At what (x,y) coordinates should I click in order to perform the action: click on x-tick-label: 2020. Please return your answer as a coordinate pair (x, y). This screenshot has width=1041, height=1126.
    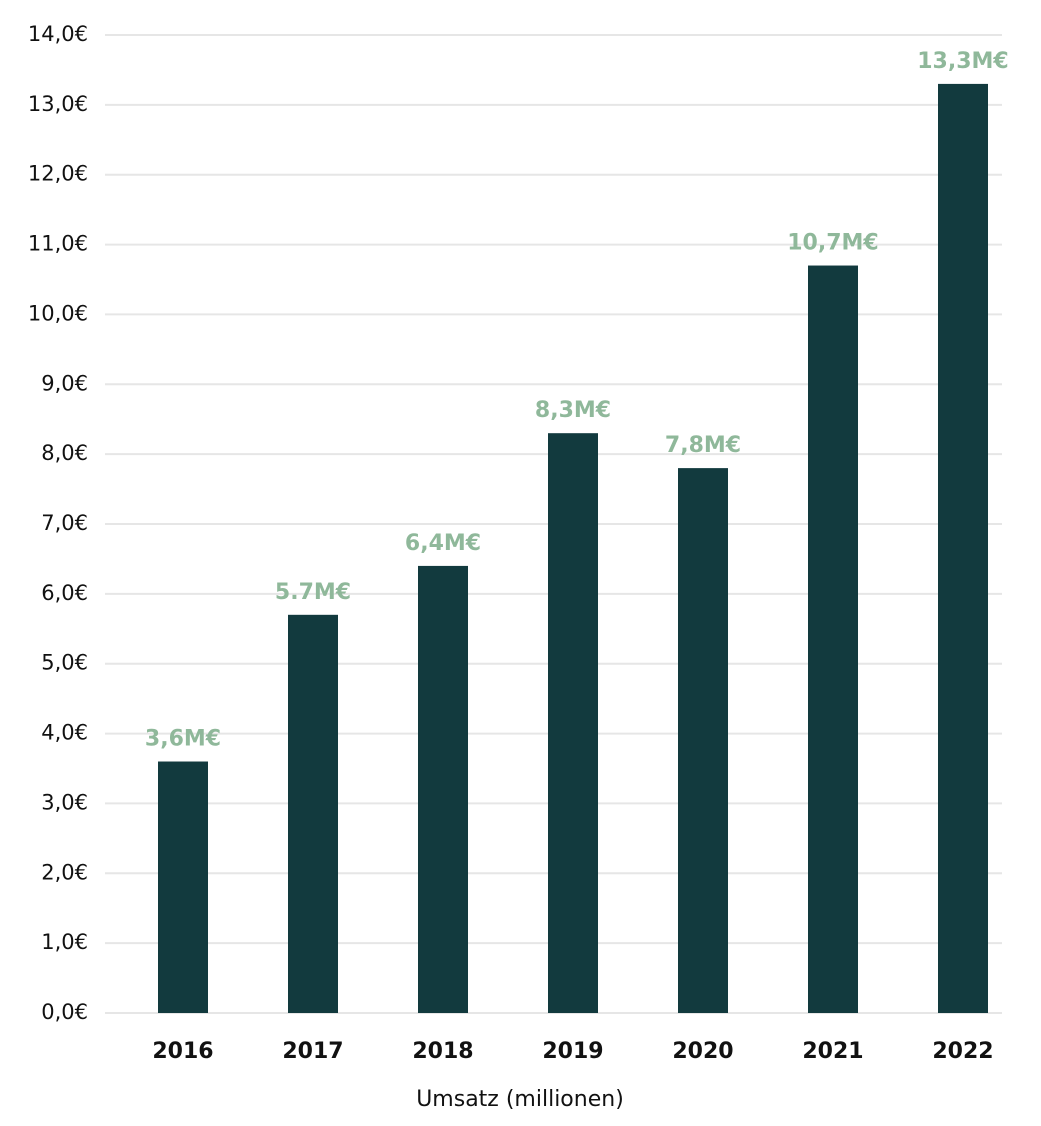
    Looking at the image, I should click on (702, 1051).